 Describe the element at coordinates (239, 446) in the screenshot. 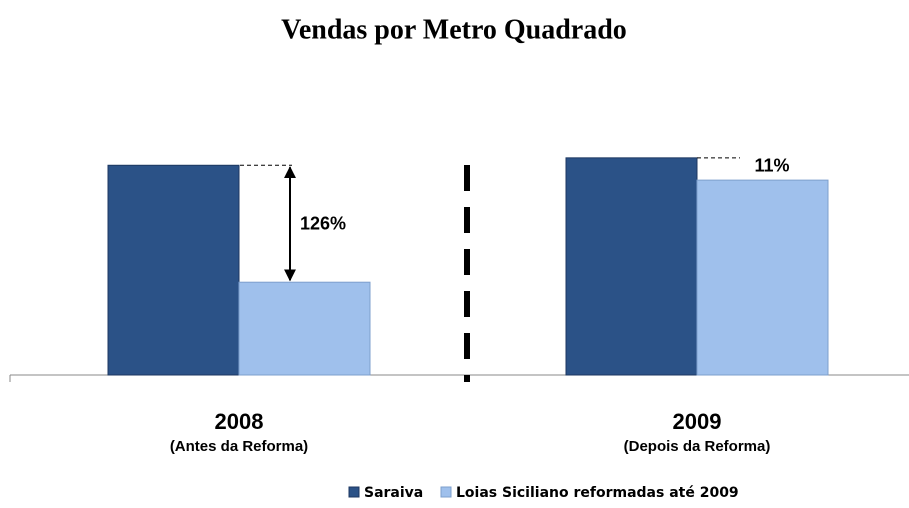

I see `x-tick-sublabel: (Antes da Reforma)` at that location.